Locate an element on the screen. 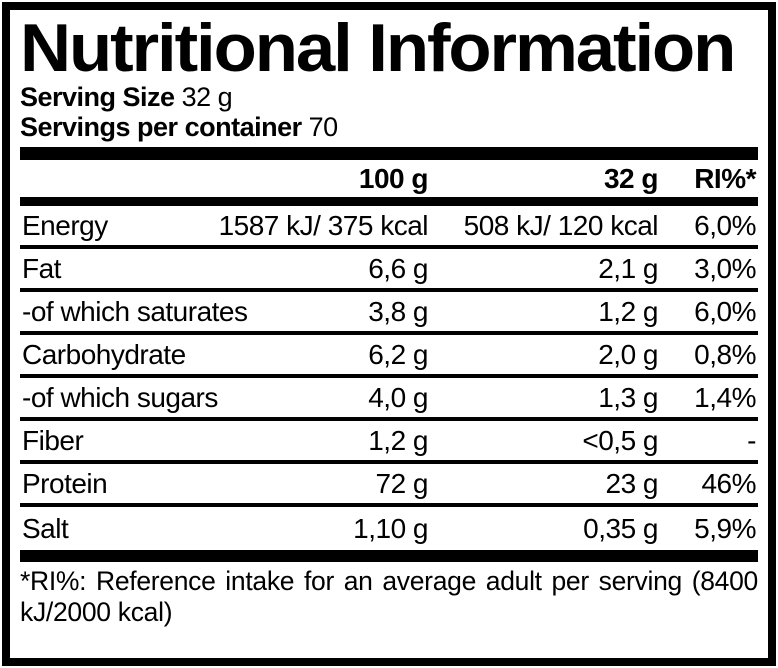  value-per-100g: 4,0 g is located at coordinates (398, 397).